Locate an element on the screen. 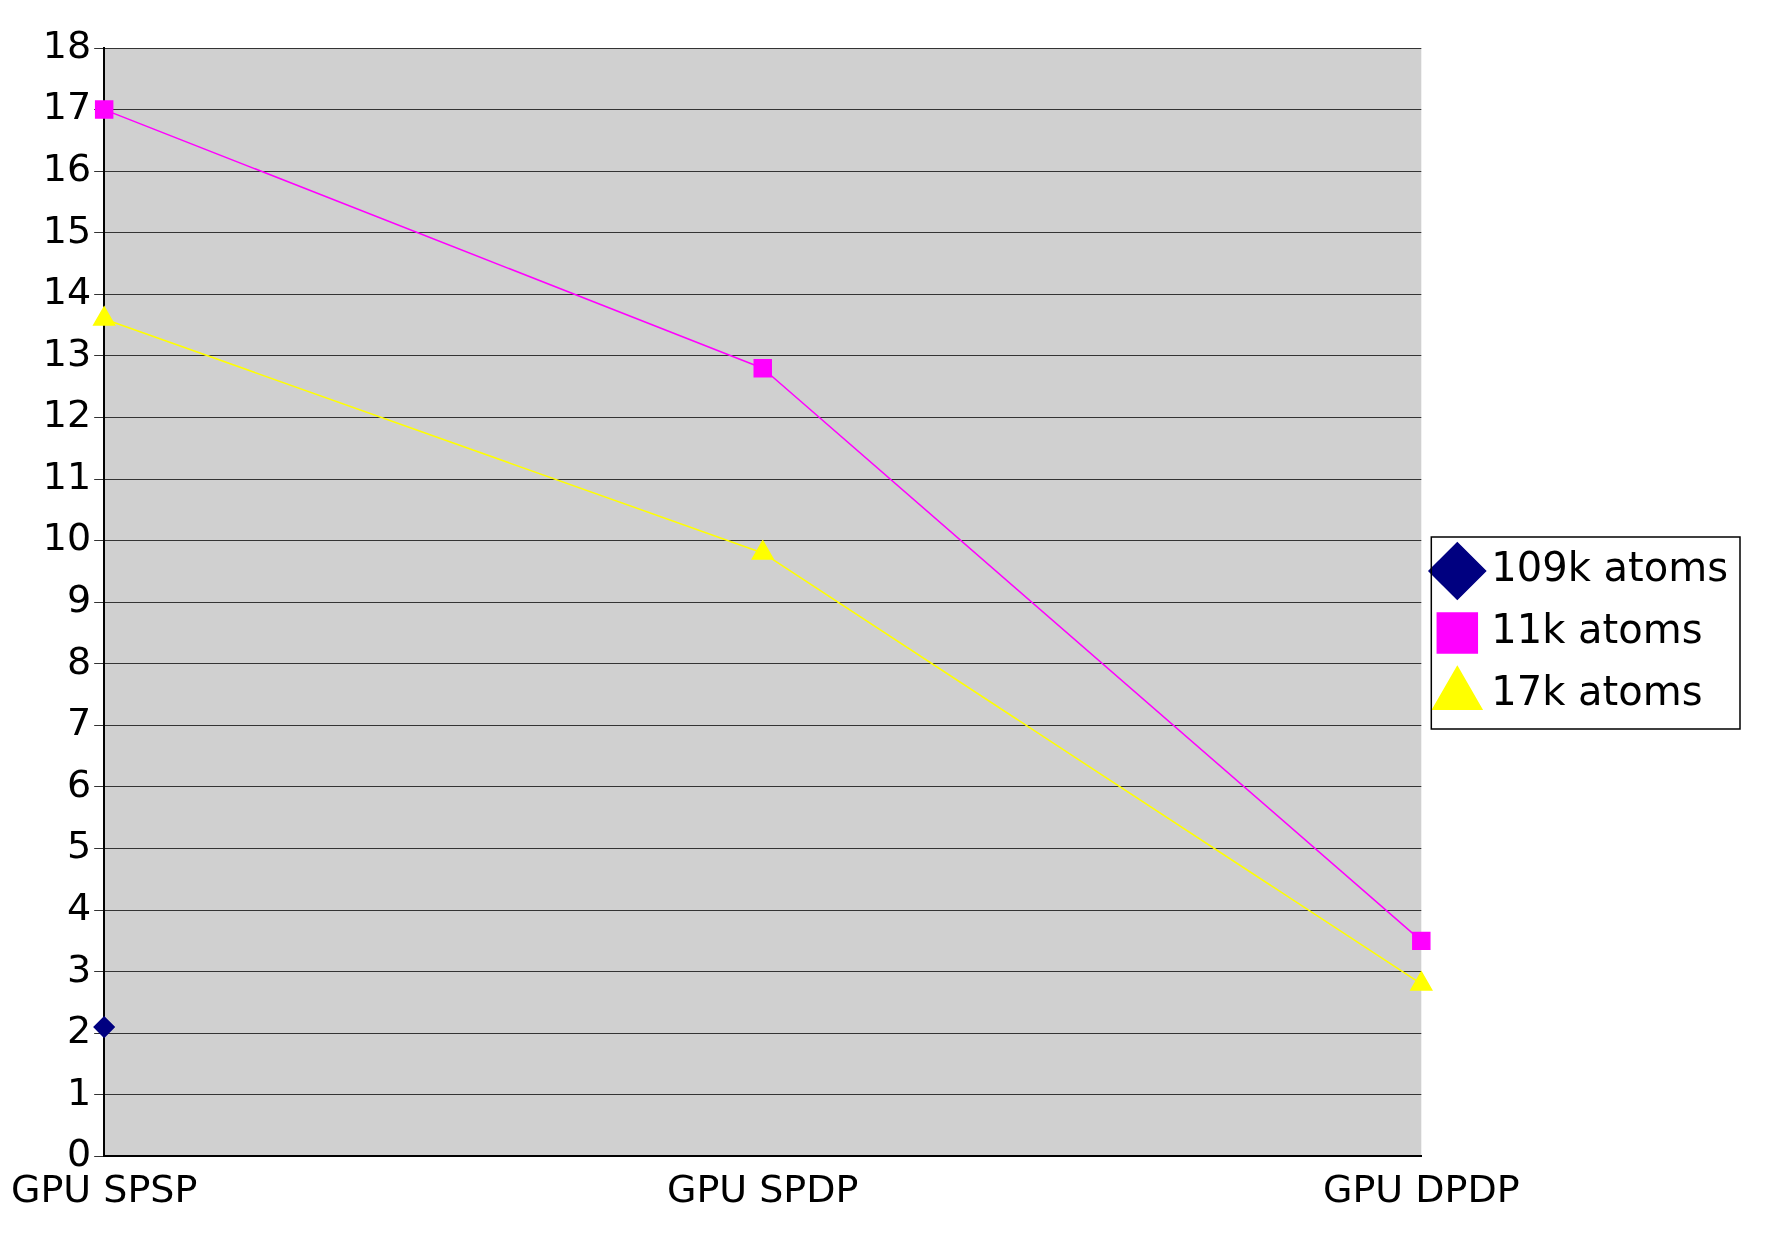  legend-label: 109k atoms is located at coordinates (1609, 567).